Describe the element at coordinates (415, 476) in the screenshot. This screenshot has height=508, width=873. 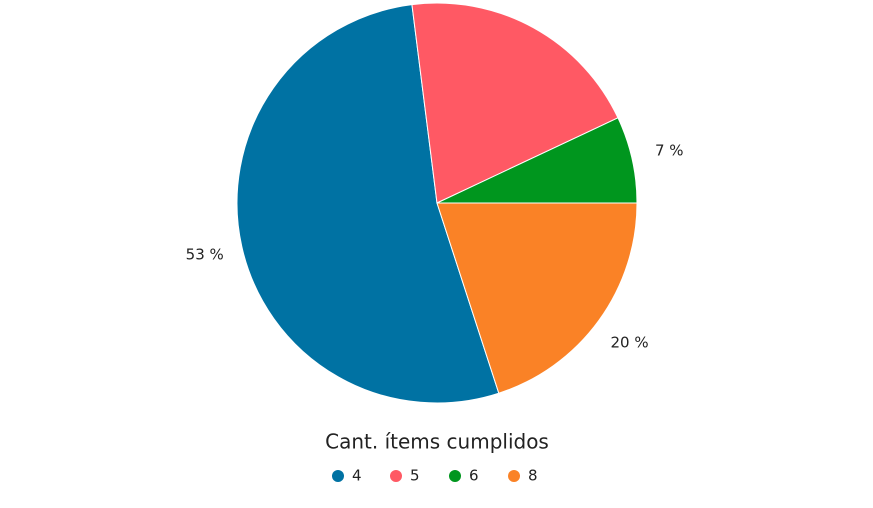
I see `legend-label: 5` at that location.